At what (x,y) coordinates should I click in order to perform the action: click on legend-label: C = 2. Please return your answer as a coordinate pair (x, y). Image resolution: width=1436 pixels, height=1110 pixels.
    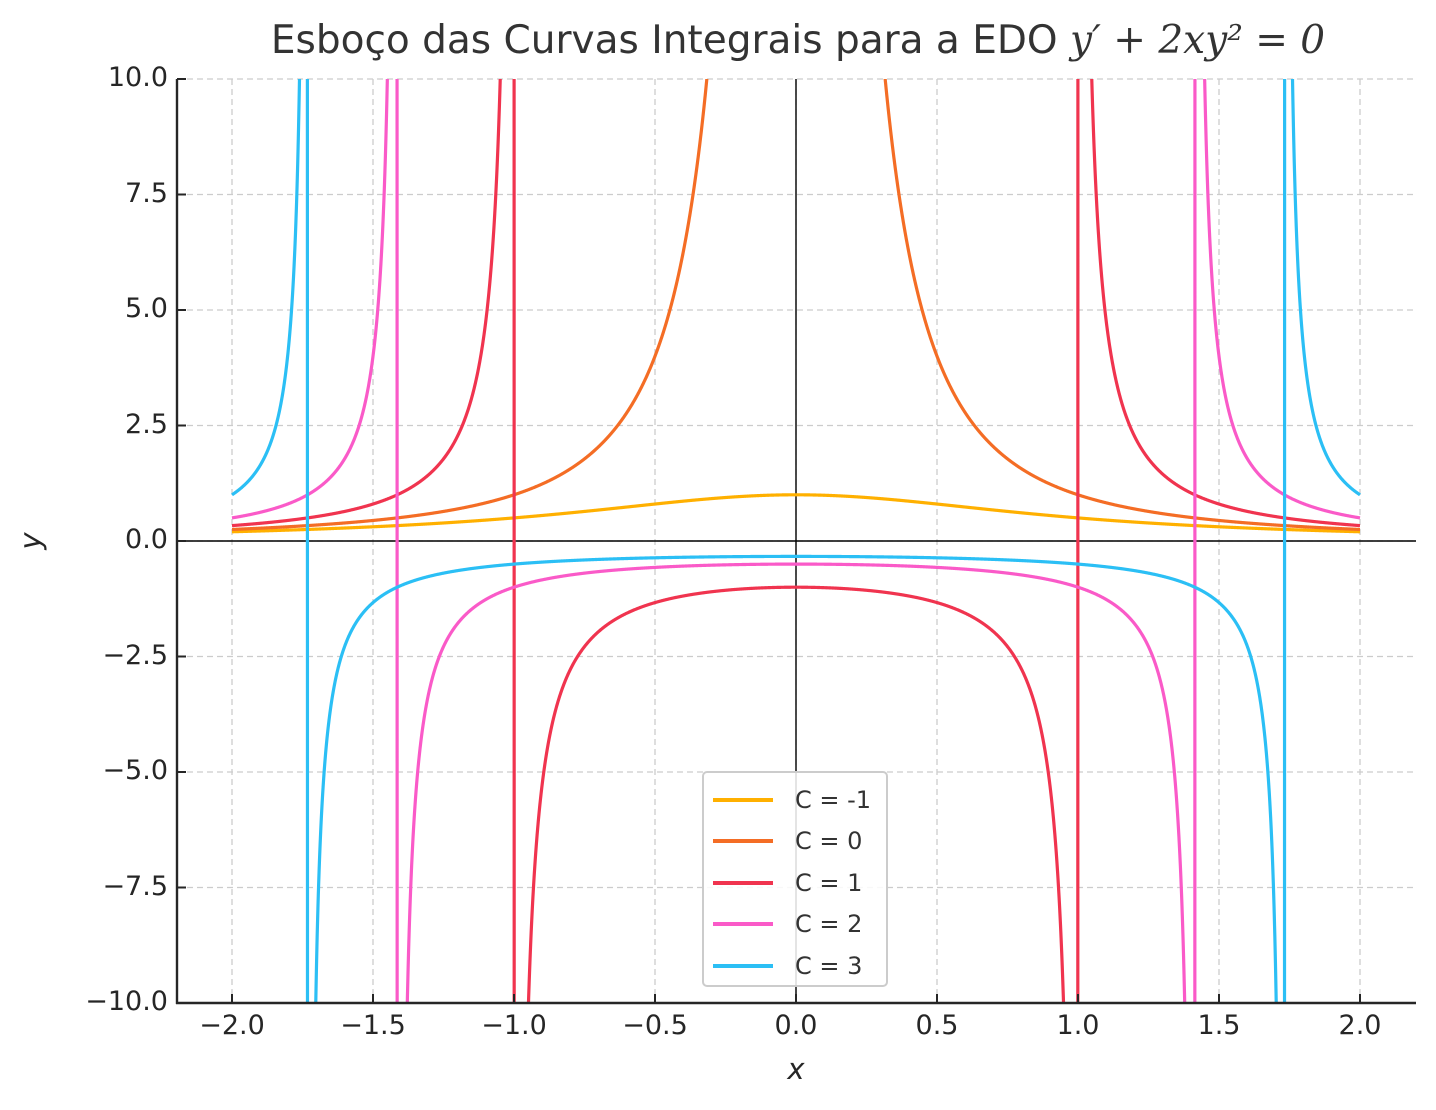
    Looking at the image, I should click on (829, 924).